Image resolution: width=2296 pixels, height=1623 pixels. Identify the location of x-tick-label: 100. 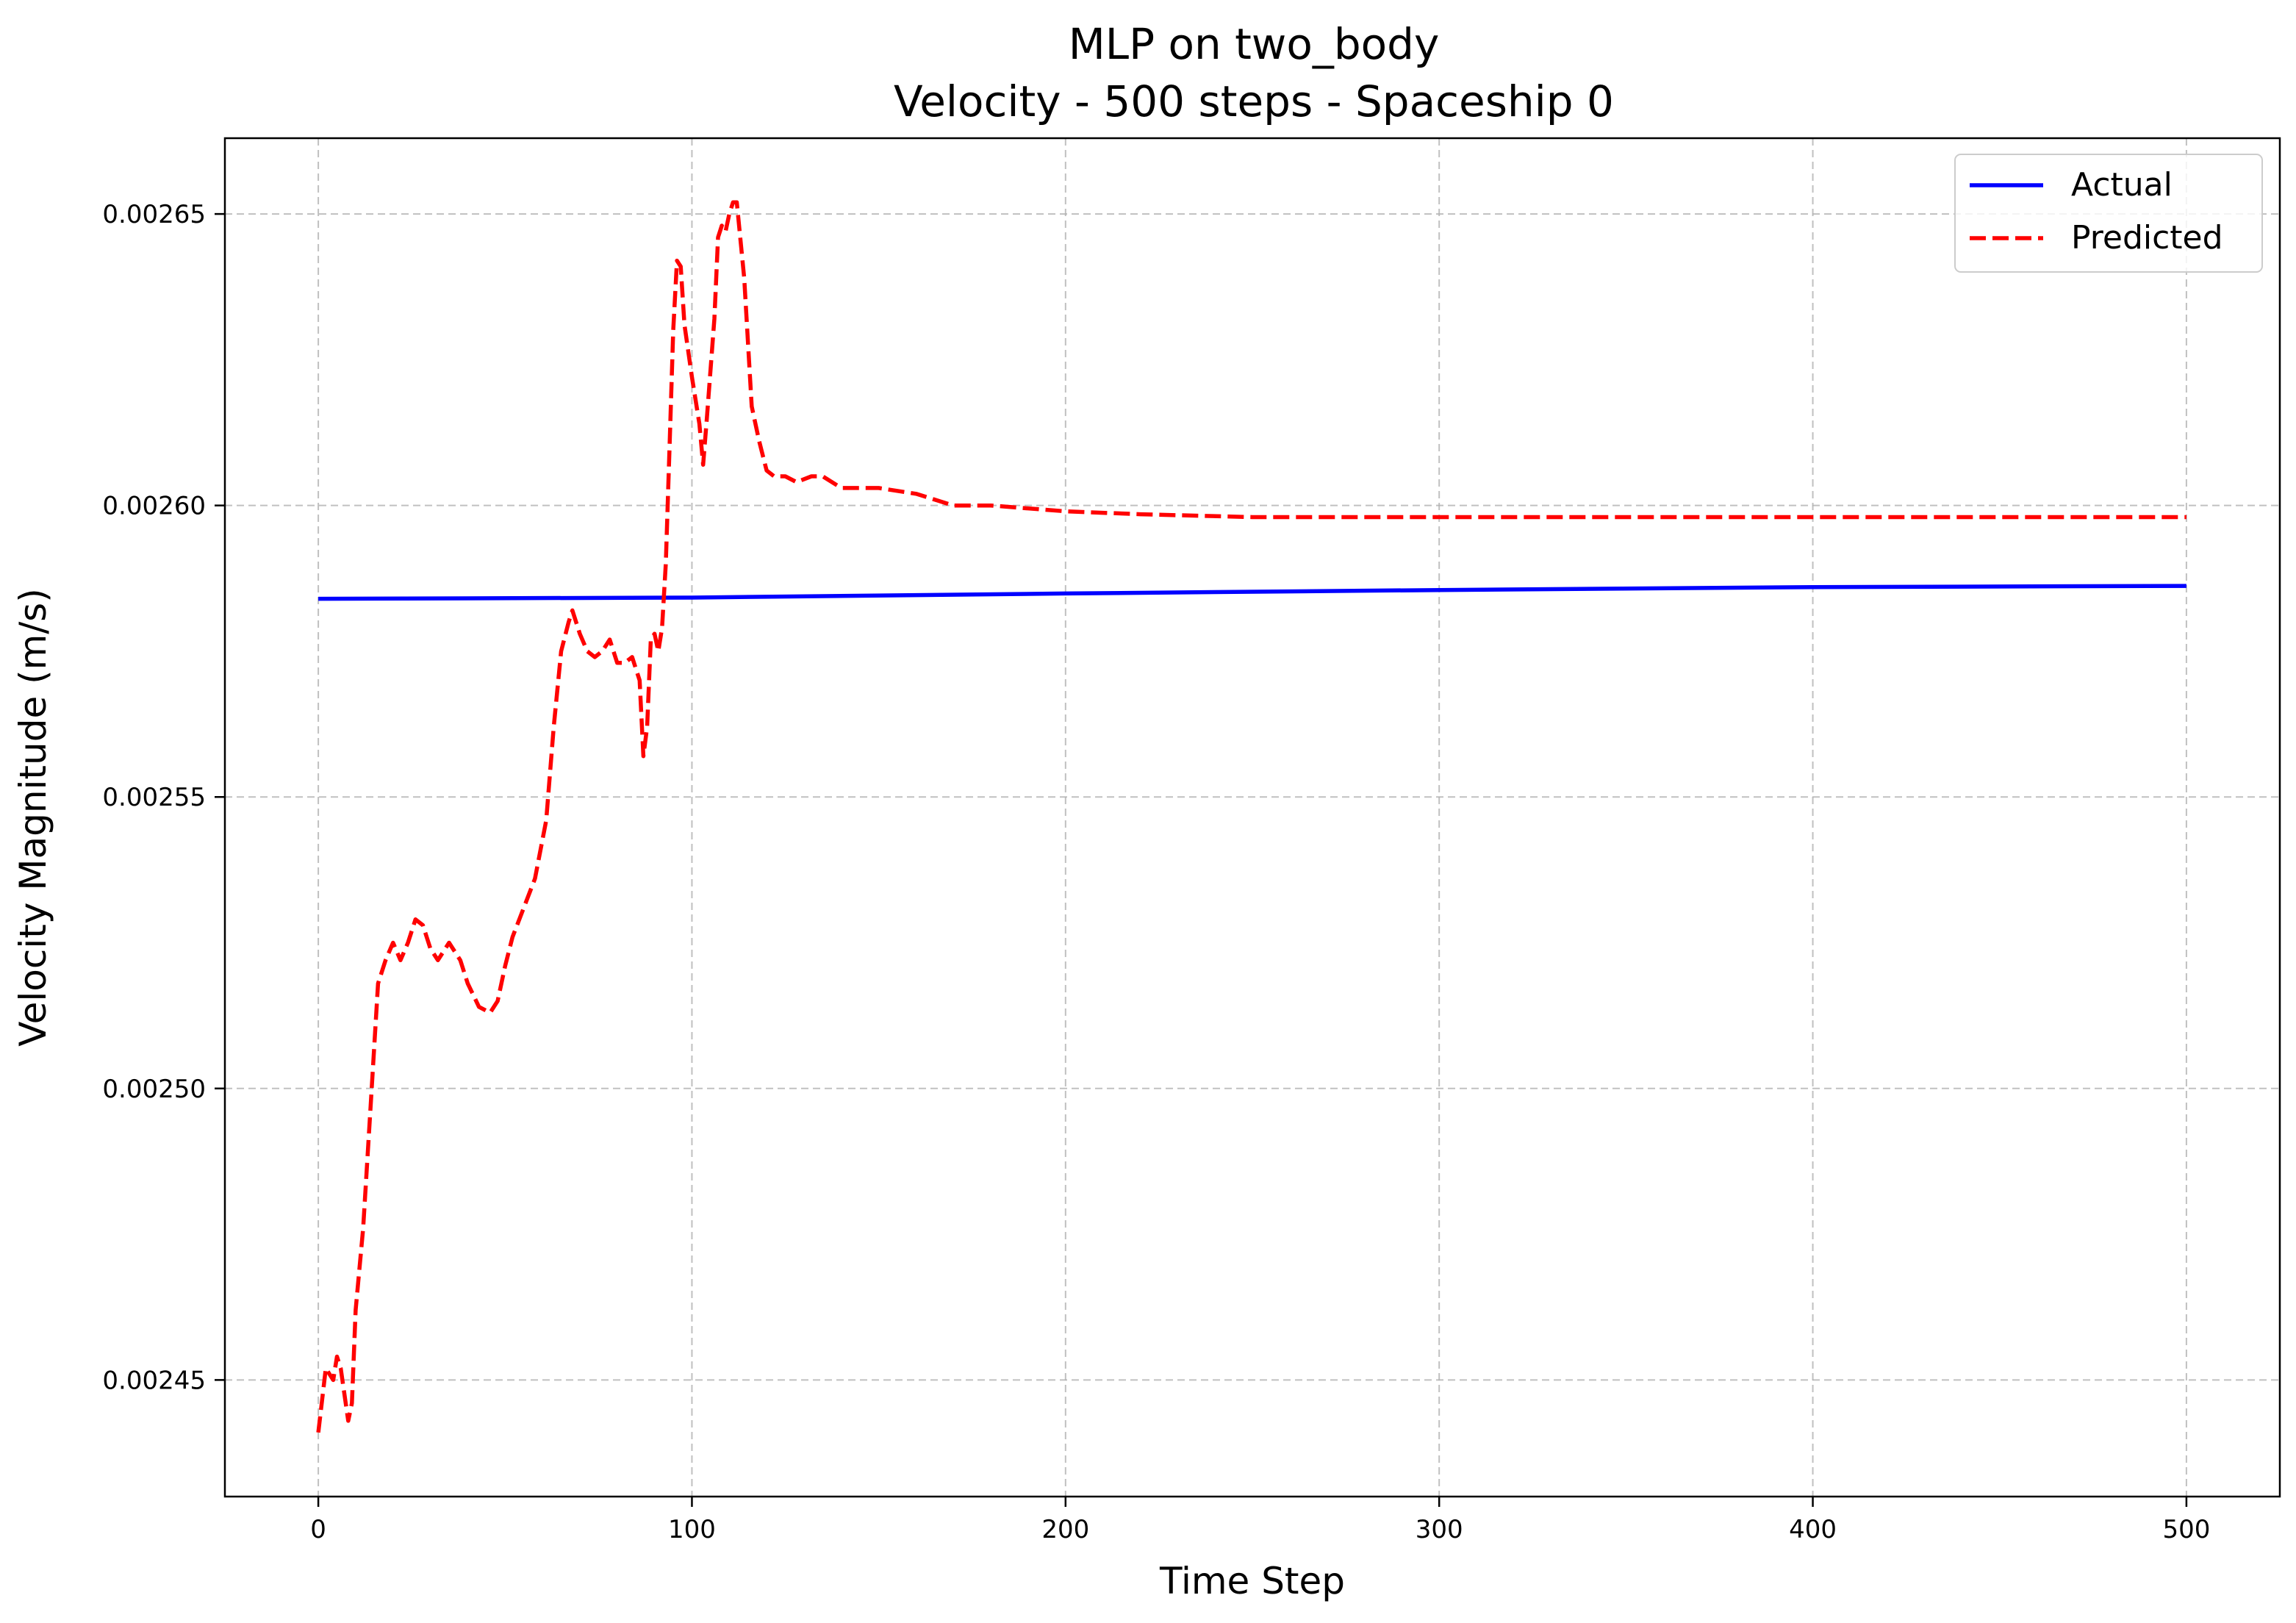
(692, 1529).